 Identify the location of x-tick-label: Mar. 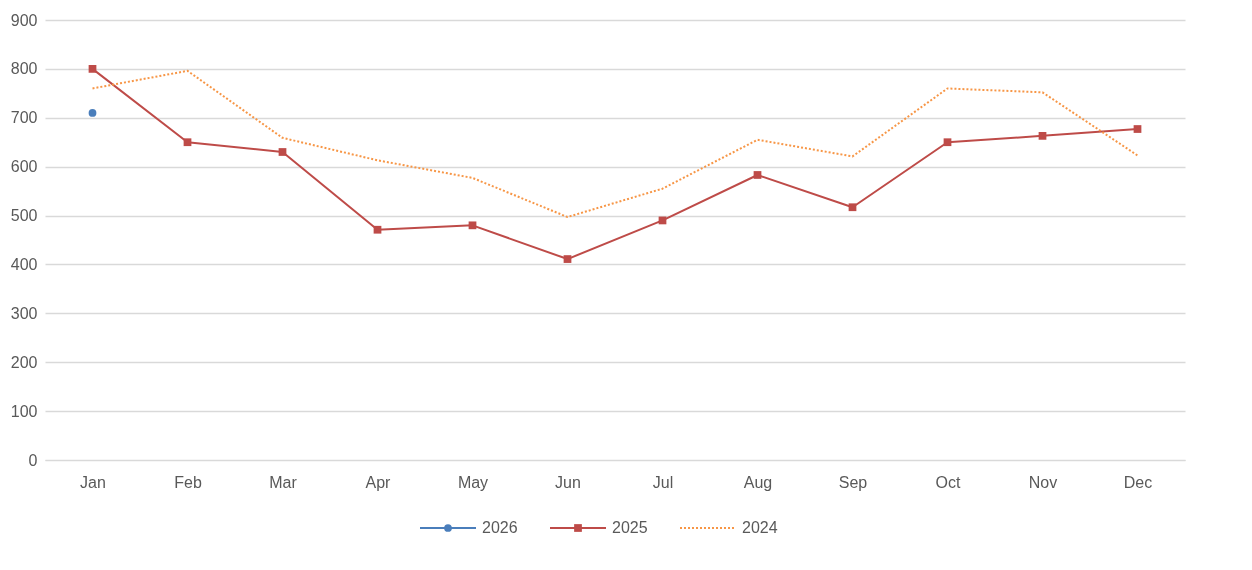
(283, 482).